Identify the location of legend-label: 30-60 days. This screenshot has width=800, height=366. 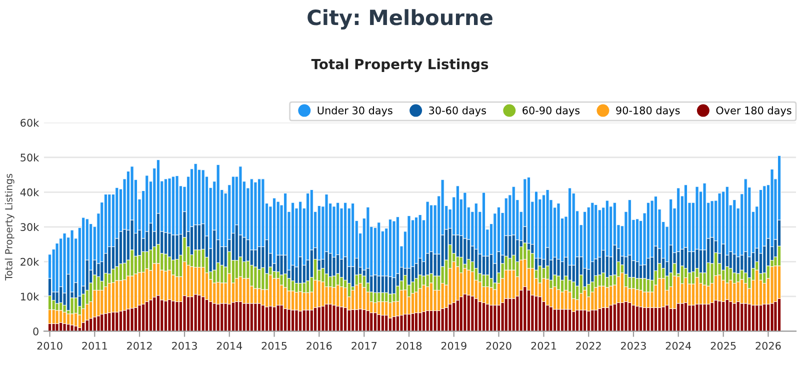
(457, 111).